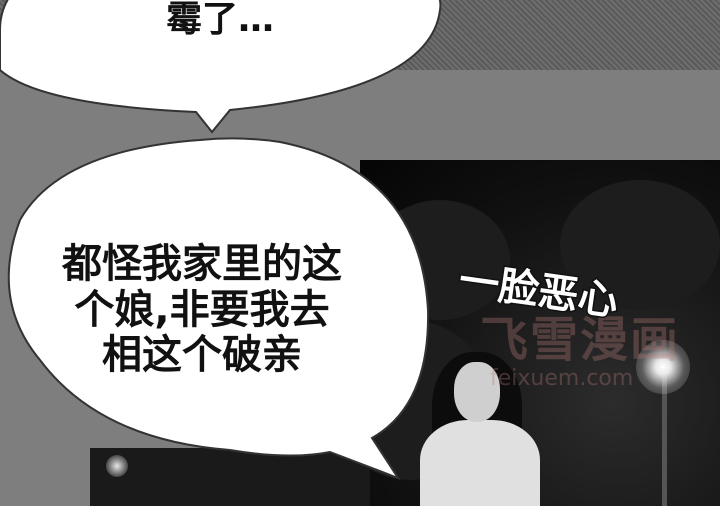 This screenshot has height=506, width=720. I want to click on tree-silhouette, so click(640, 245).